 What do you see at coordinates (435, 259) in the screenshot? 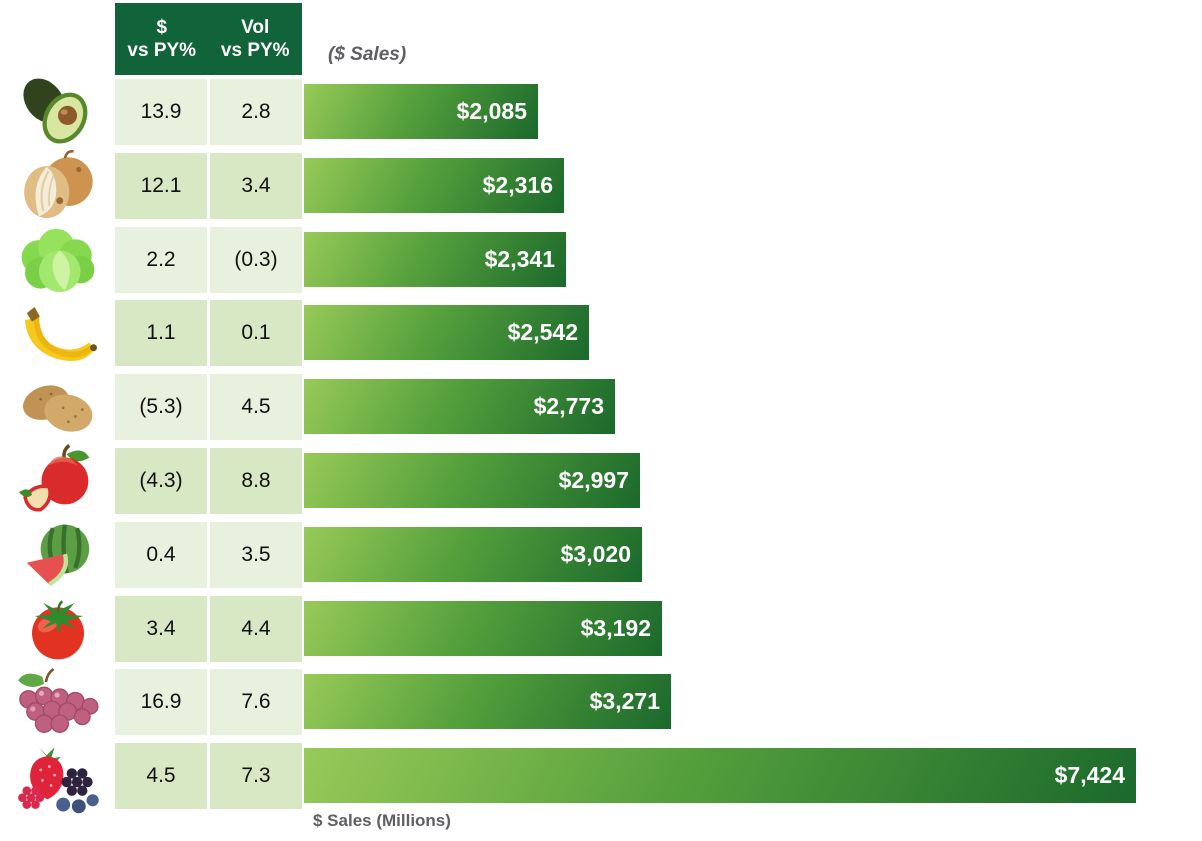
I see `sales-bar: $2,341` at bounding box center [435, 259].